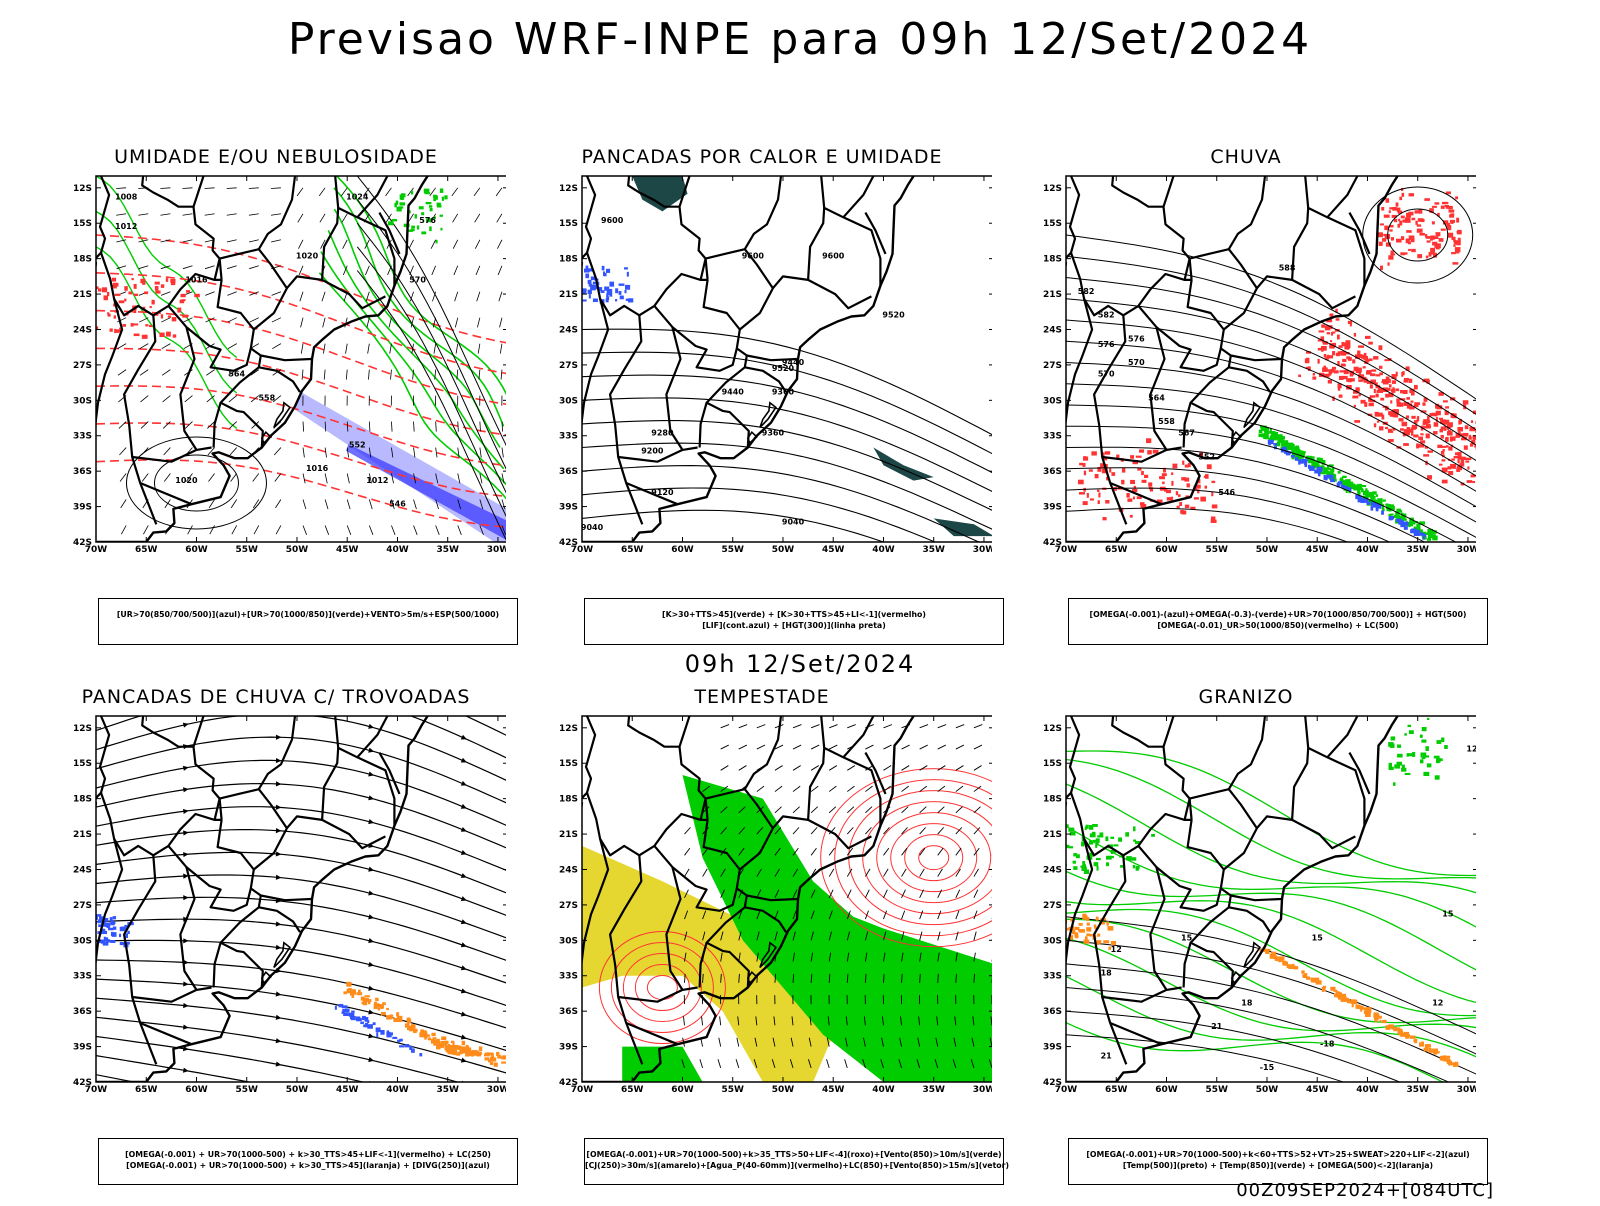 The height and width of the screenshot is (1206, 1600). I want to click on streamline-red, so click(934, 858).